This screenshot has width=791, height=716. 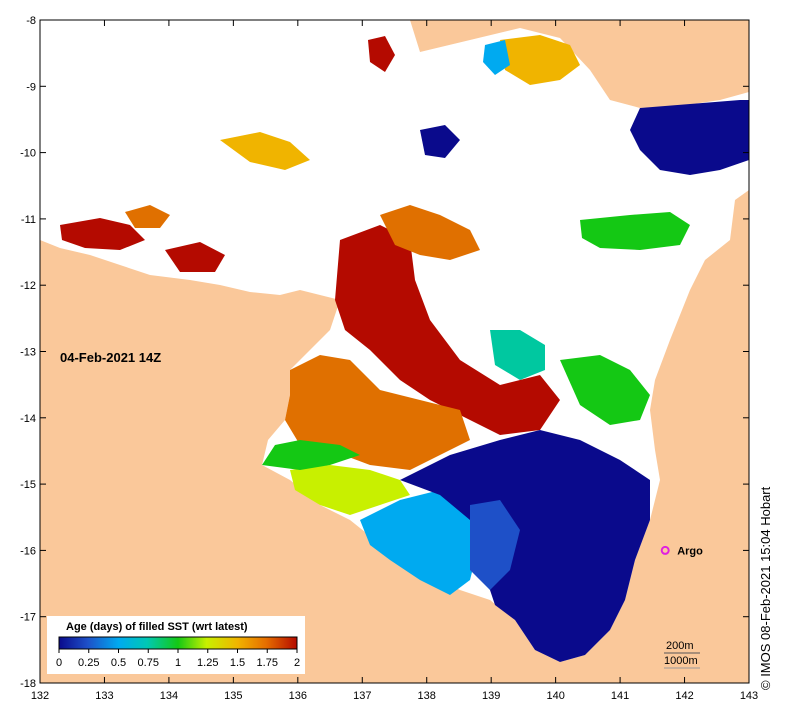 What do you see at coordinates (157, 627) in the screenshot?
I see `colorbar-title: Age (days) of filled SST (wrt latest)` at bounding box center [157, 627].